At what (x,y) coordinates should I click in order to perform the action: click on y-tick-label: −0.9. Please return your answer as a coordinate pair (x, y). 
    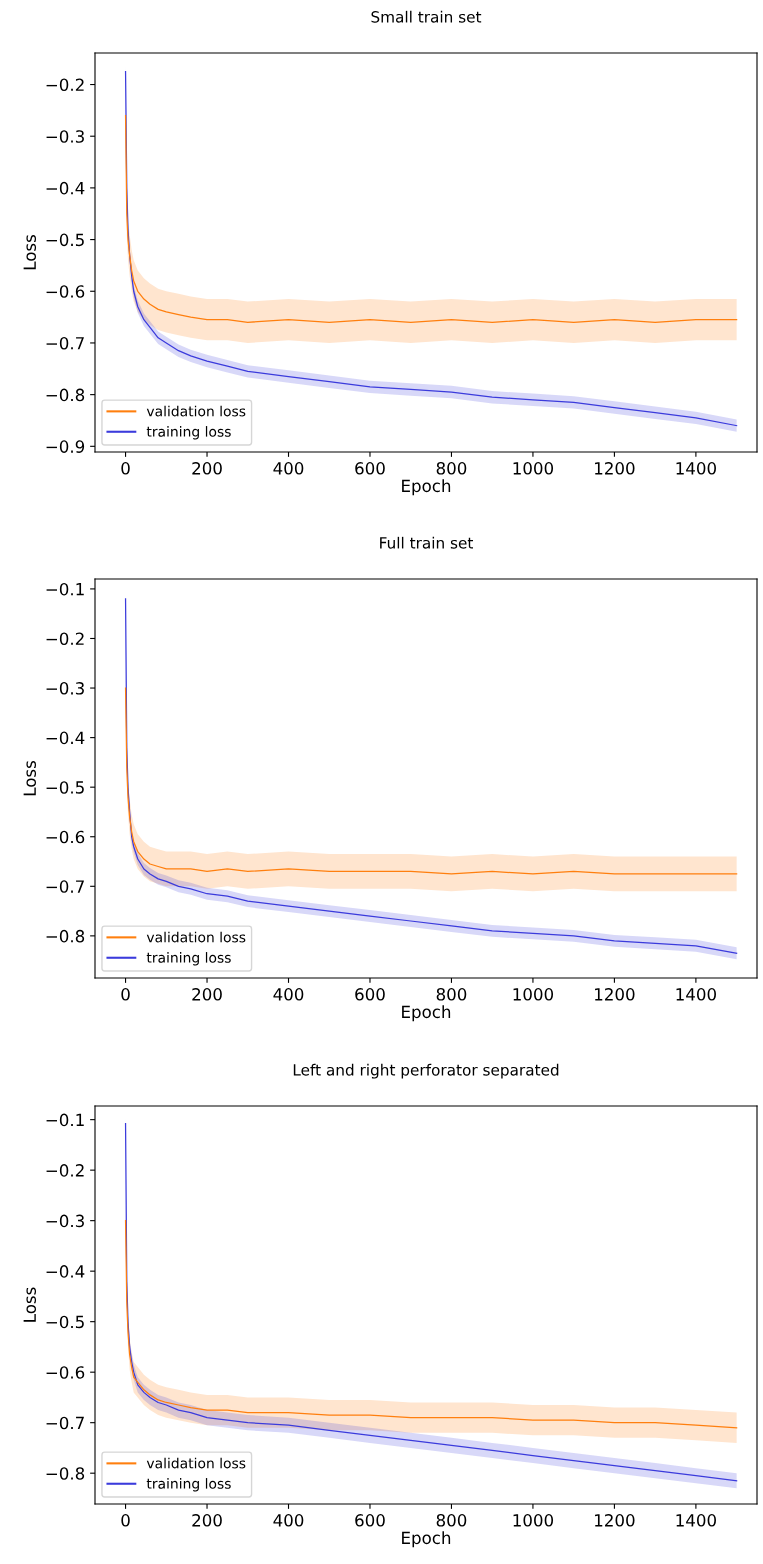
    Looking at the image, I should click on (65, 446).